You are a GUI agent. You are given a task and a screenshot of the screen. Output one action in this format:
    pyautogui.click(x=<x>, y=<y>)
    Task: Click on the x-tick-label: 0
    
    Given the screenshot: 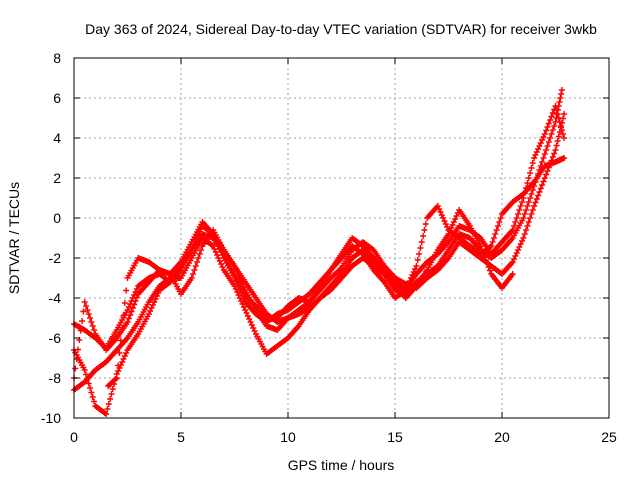 What is the action you would take?
    pyautogui.click(x=74, y=437)
    